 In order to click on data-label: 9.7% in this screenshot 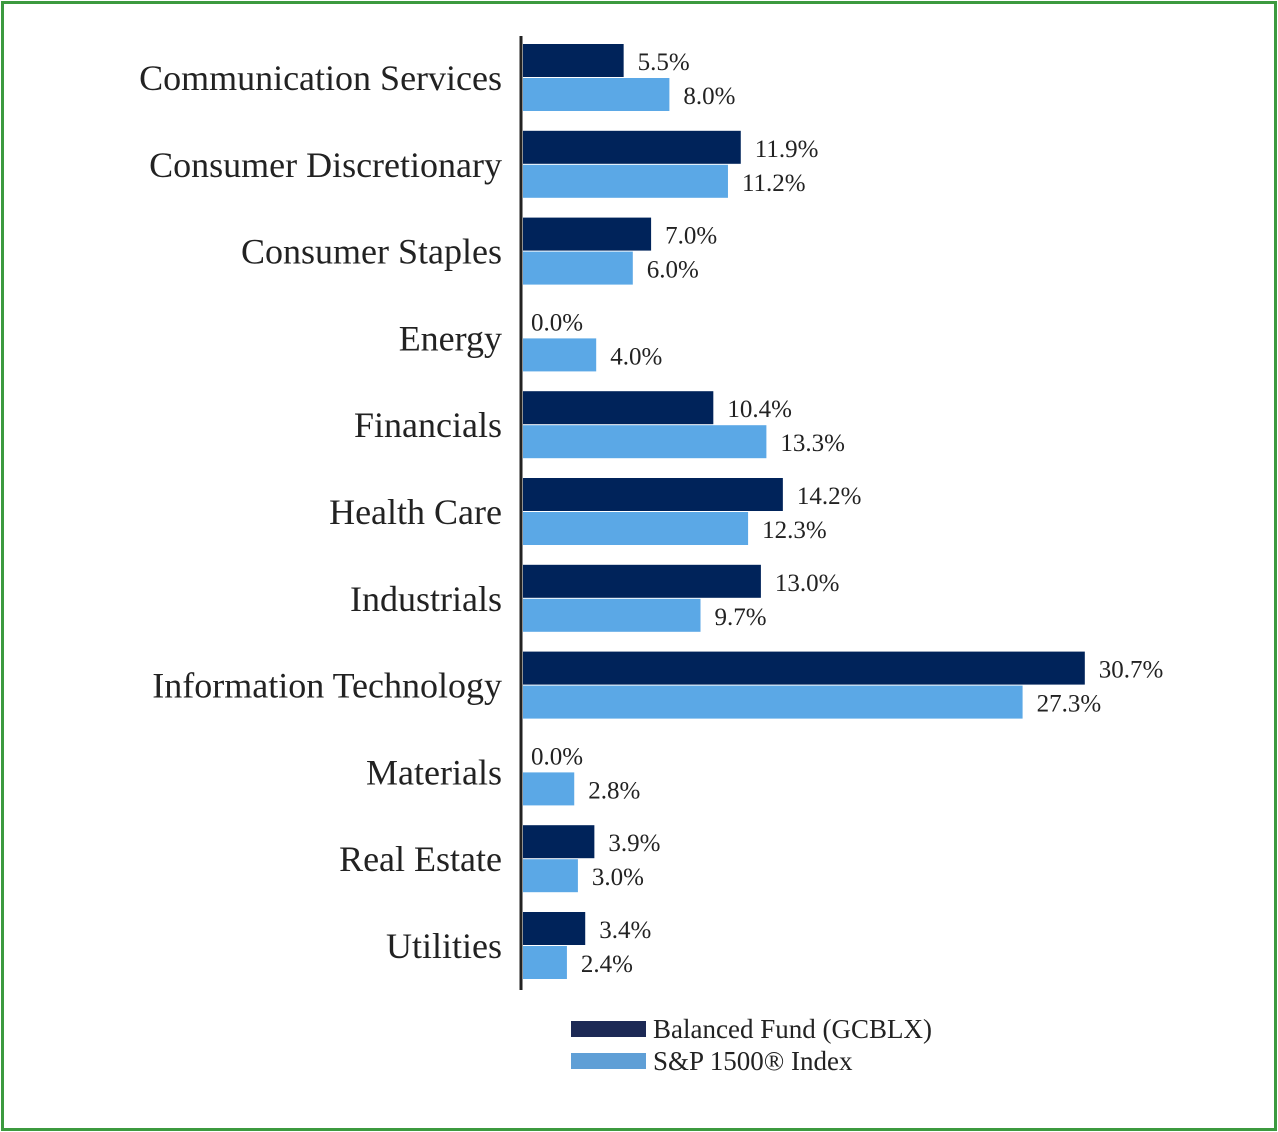, I will do `click(741, 617)`.